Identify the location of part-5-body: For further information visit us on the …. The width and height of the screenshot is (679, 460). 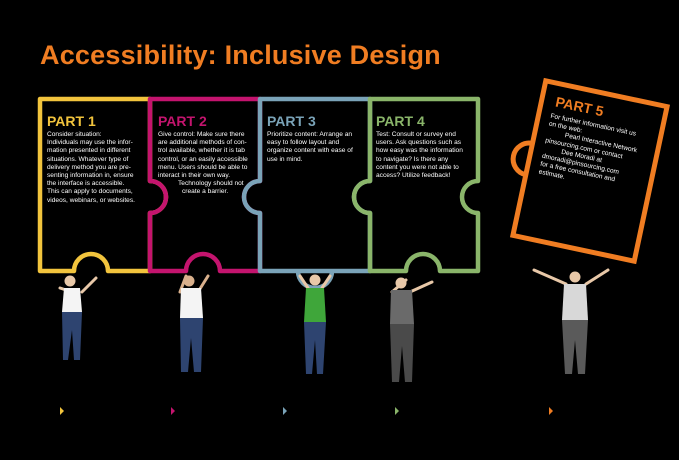
(594, 155).